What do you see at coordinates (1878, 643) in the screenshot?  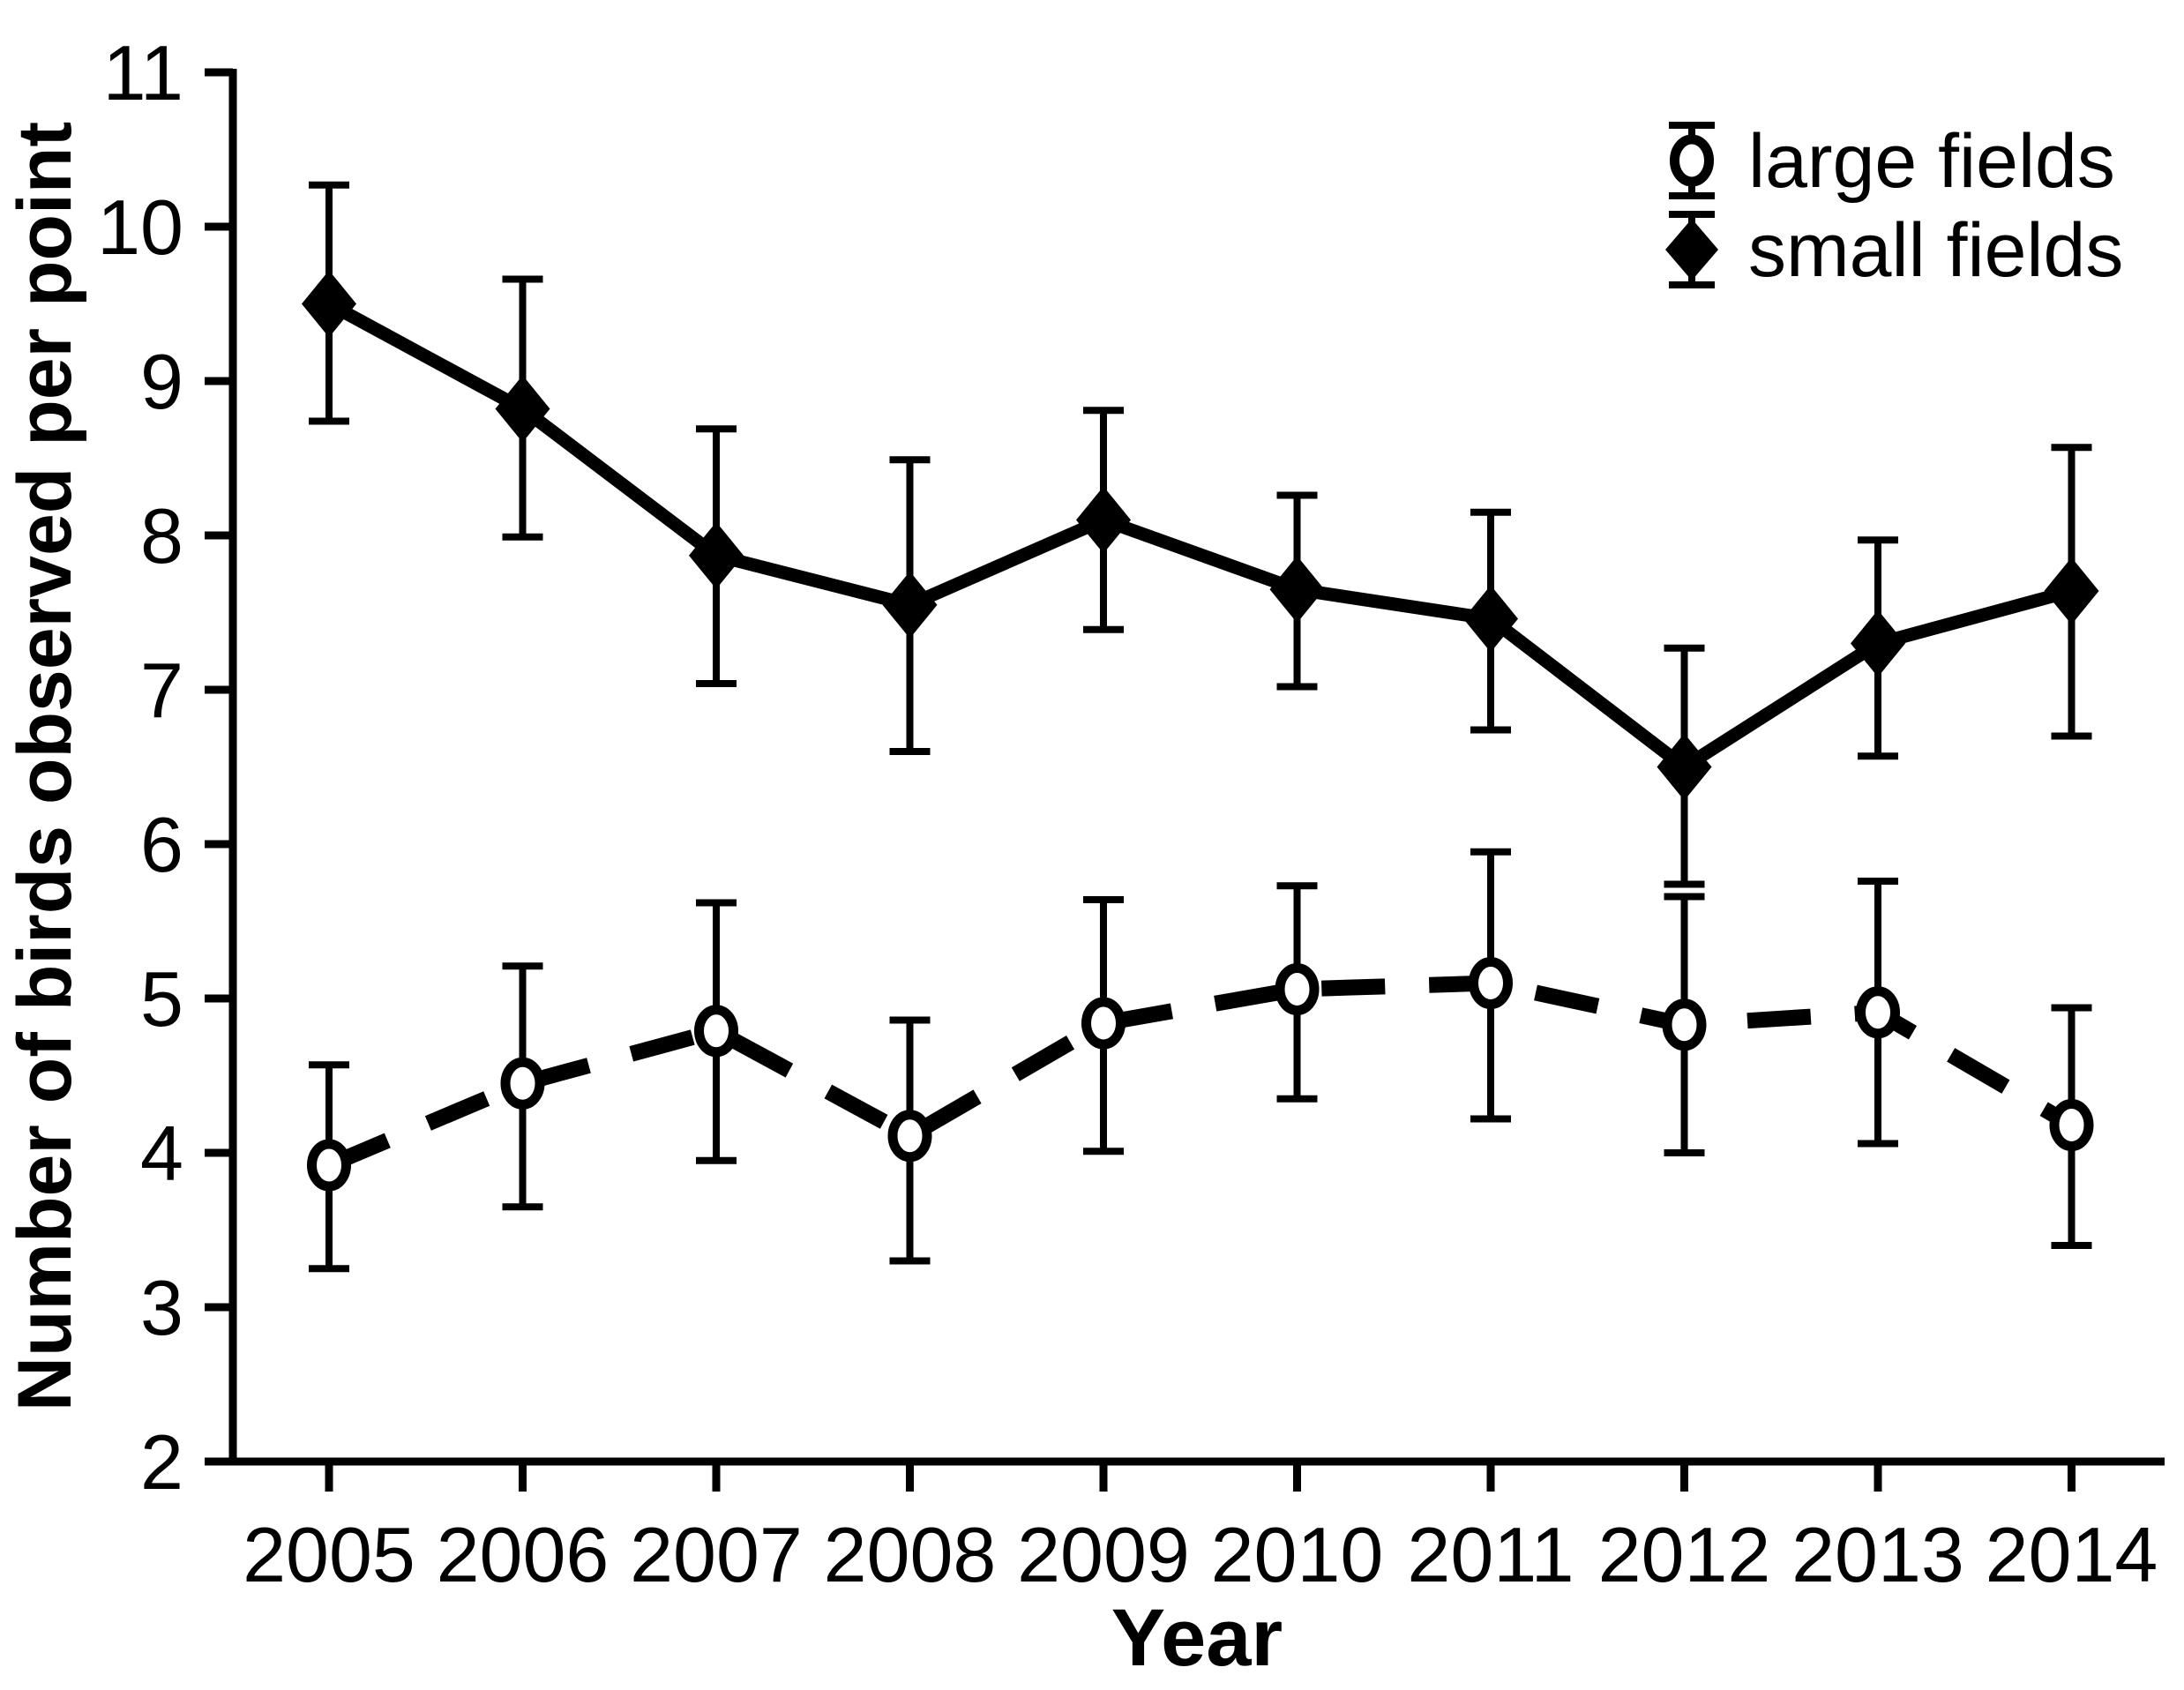 I see `data-point-small-fields-2013` at bounding box center [1878, 643].